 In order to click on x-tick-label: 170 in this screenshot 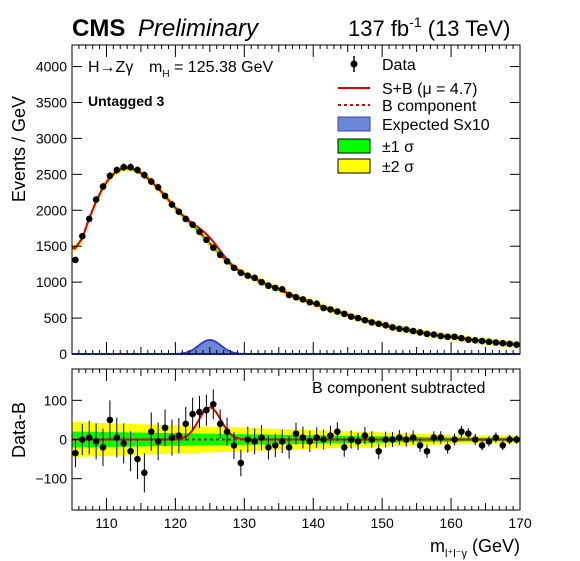, I will do `click(520, 523)`.